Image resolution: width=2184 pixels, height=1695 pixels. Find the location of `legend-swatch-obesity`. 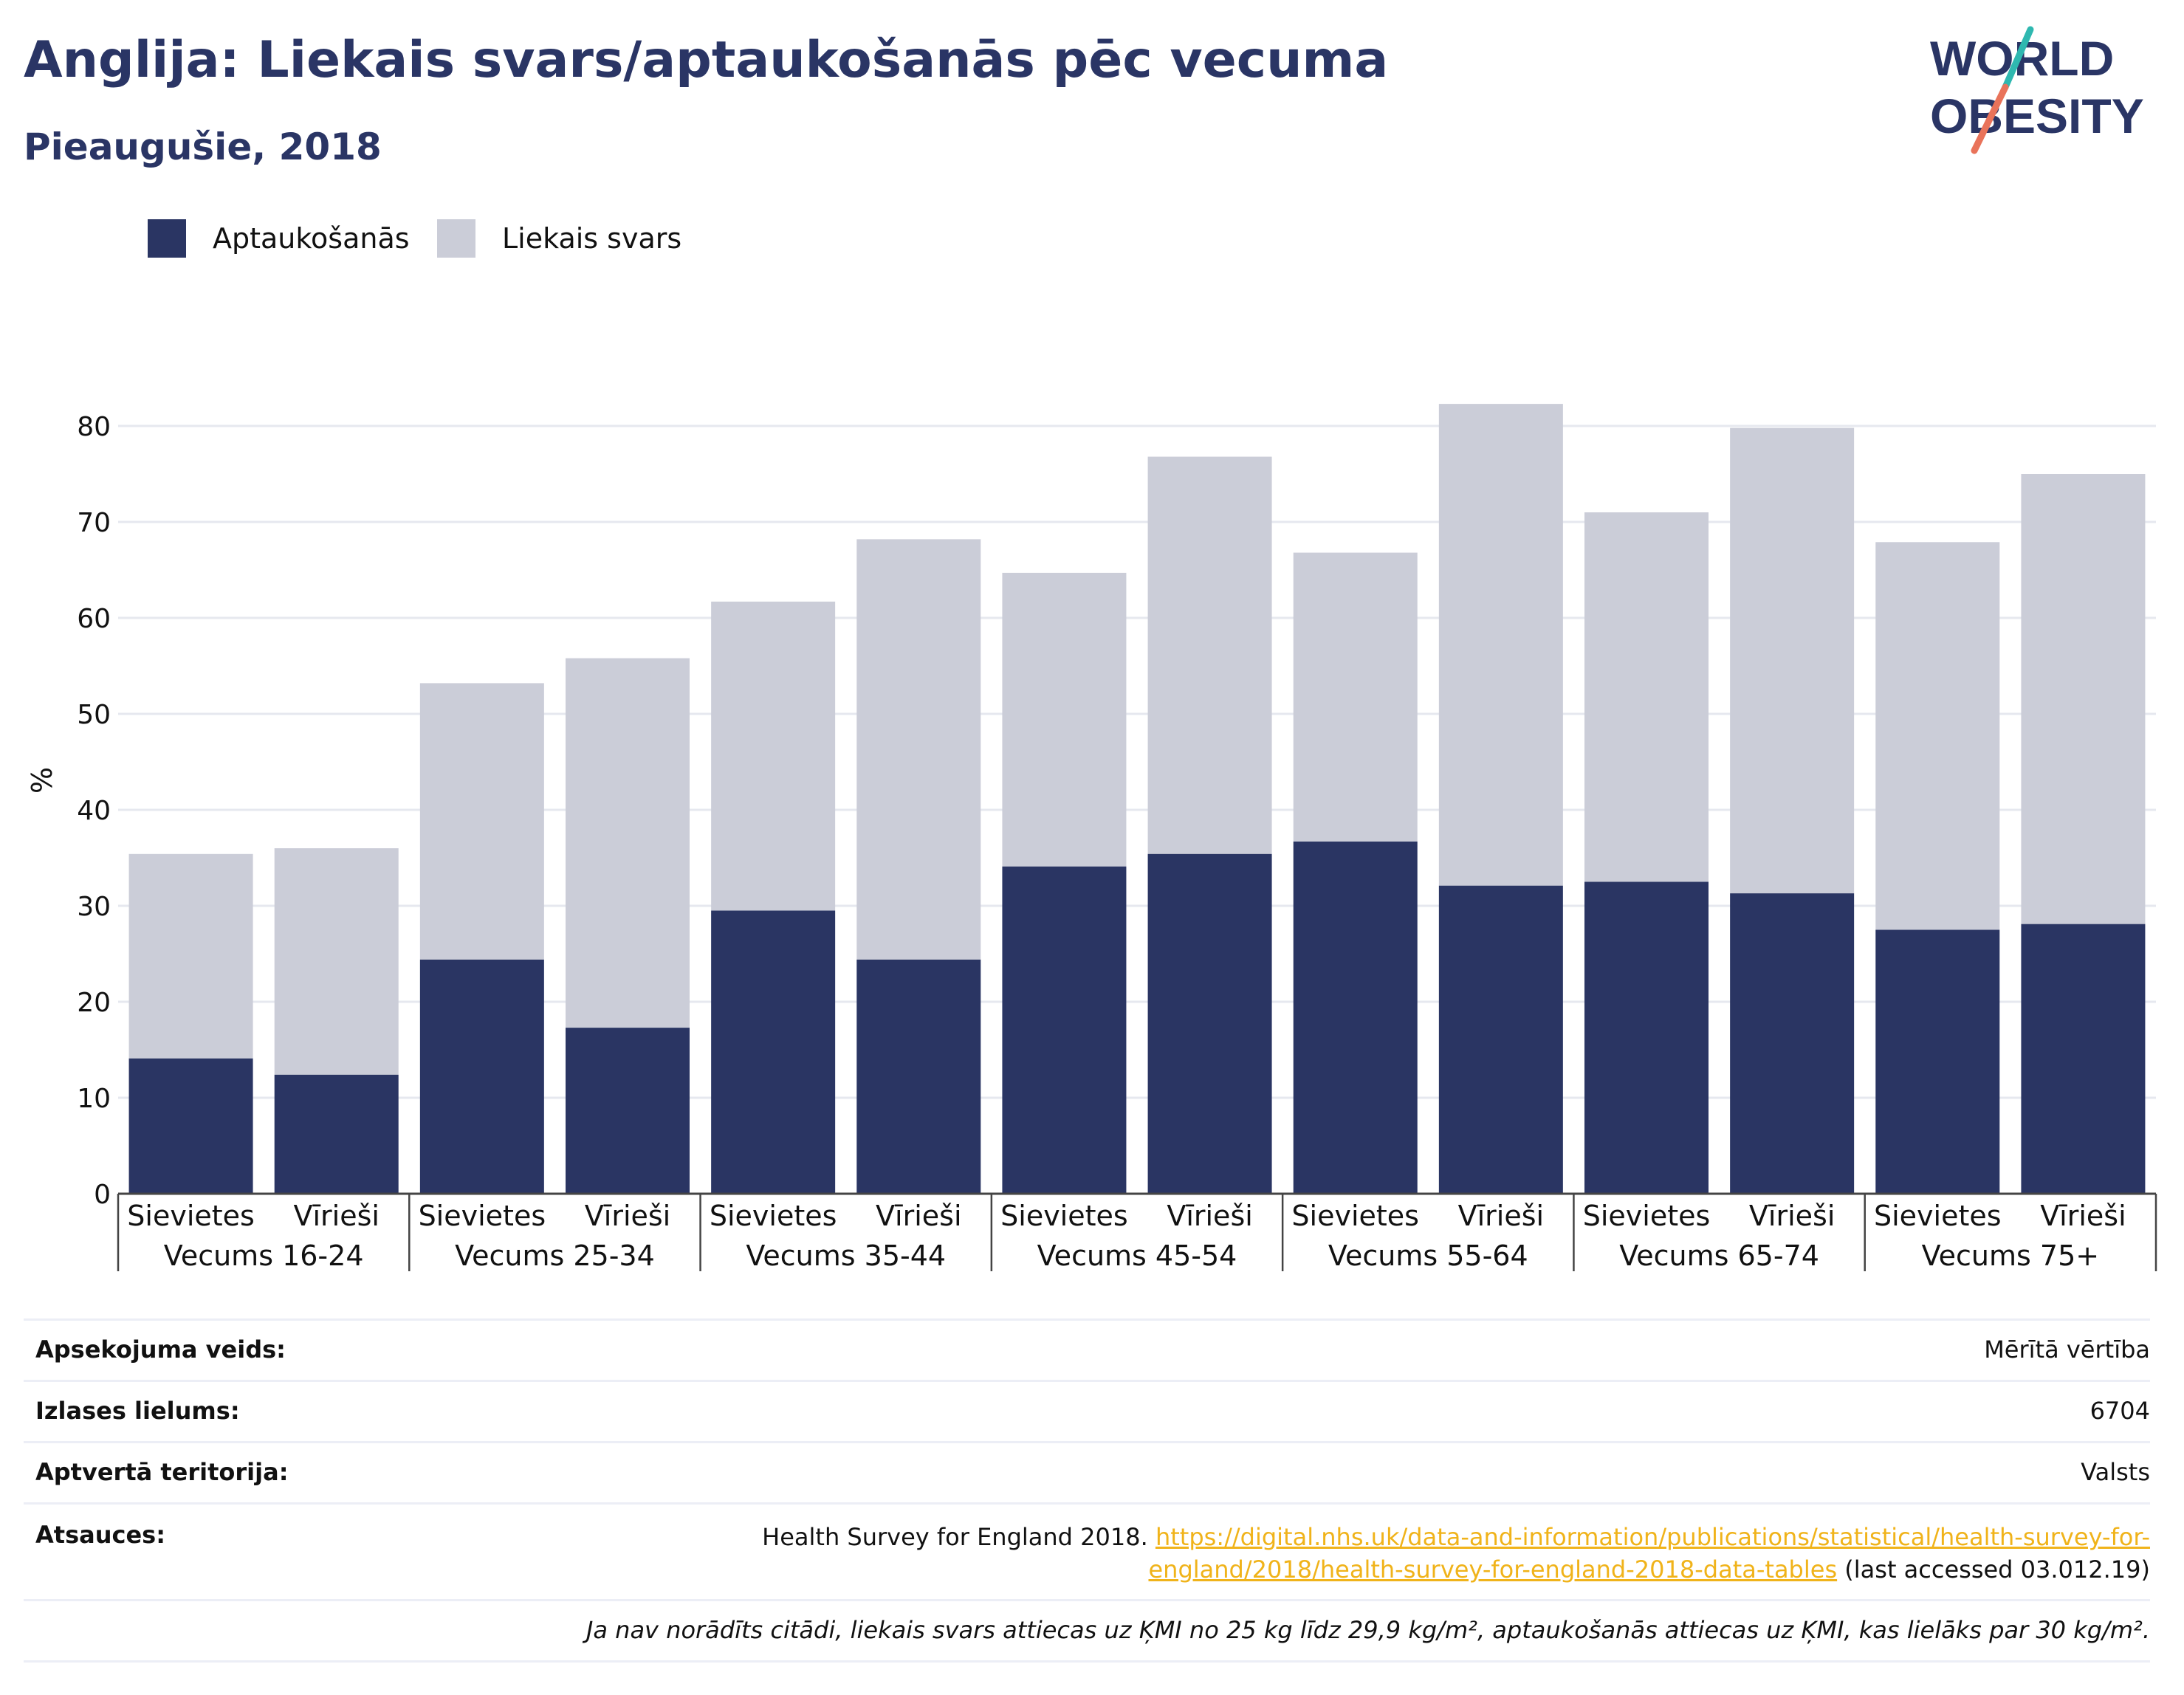

legend-swatch-obesity is located at coordinates (167, 238).